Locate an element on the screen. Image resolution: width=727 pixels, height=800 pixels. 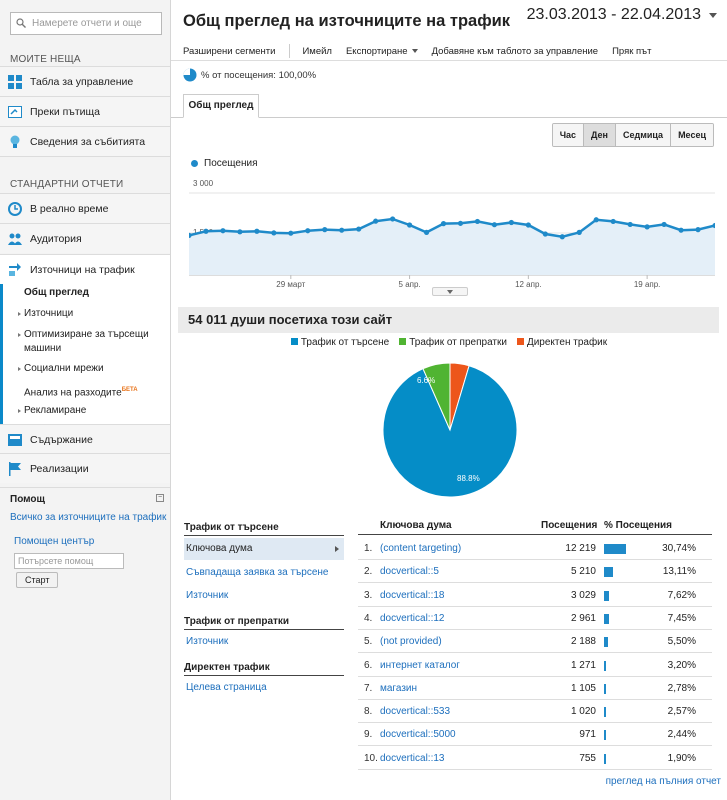
keyword-link: docvertical::18 is located at coordinates (412, 595).